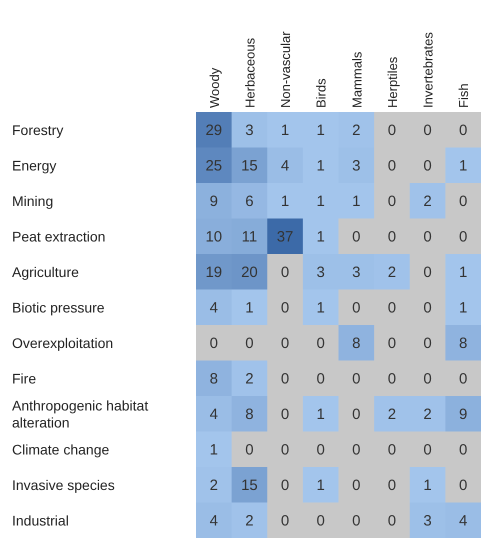 This screenshot has height=538, width=481. I want to click on x-tick-label: Invertebrates, so click(428, 70).